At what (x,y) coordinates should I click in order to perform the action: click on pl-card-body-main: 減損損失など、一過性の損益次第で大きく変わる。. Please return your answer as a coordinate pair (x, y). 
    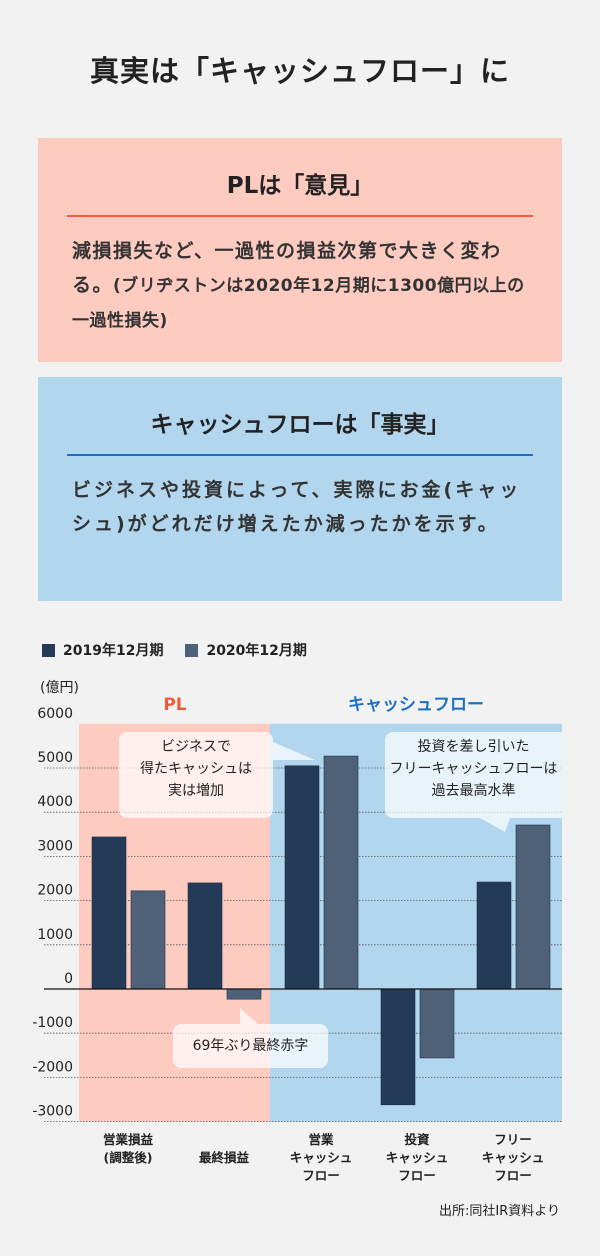
    Looking at the image, I should click on (287, 268).